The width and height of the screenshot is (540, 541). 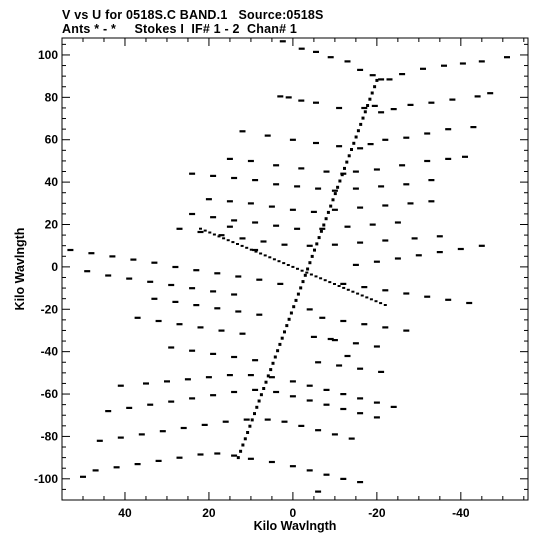 I want to click on y-tick-label: 100, so click(x=48, y=55).